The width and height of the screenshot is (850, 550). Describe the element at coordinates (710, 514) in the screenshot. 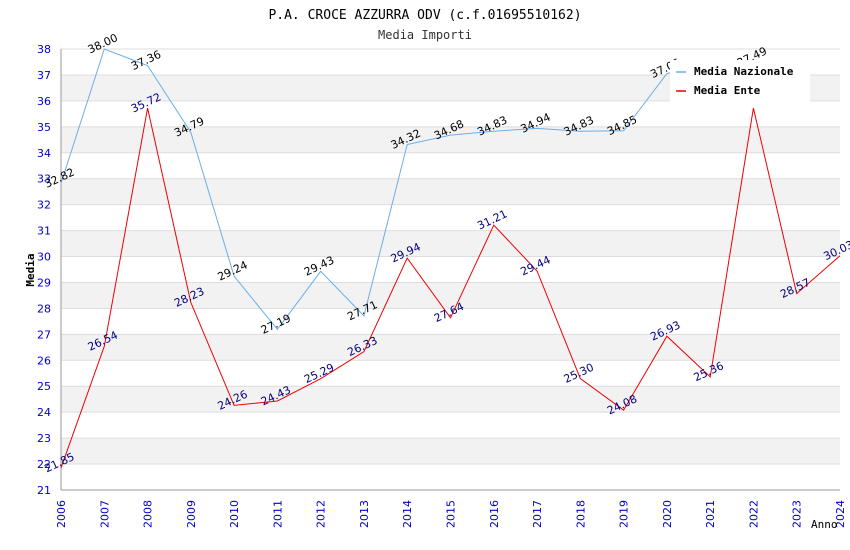

I see `x-tick-label: 2021` at that location.